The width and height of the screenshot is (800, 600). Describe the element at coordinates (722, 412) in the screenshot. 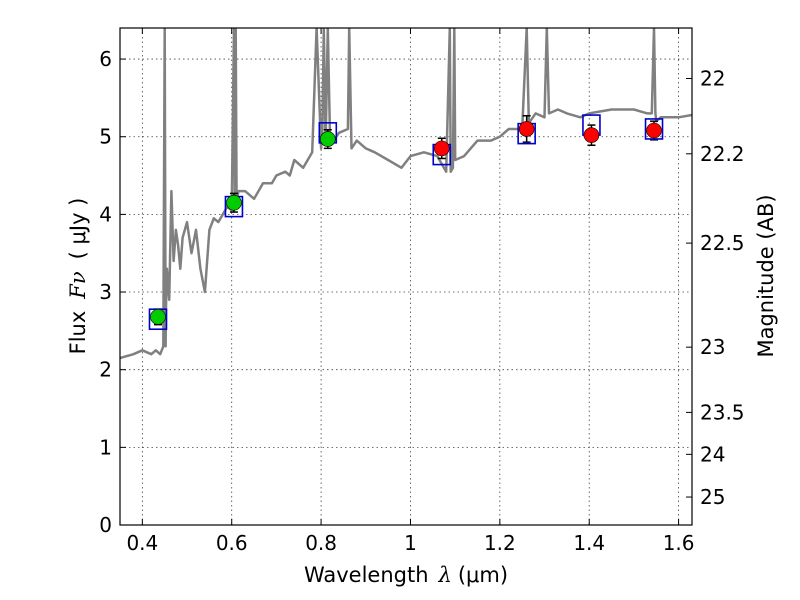

I see `y2-tick-label: 23.5` at that location.